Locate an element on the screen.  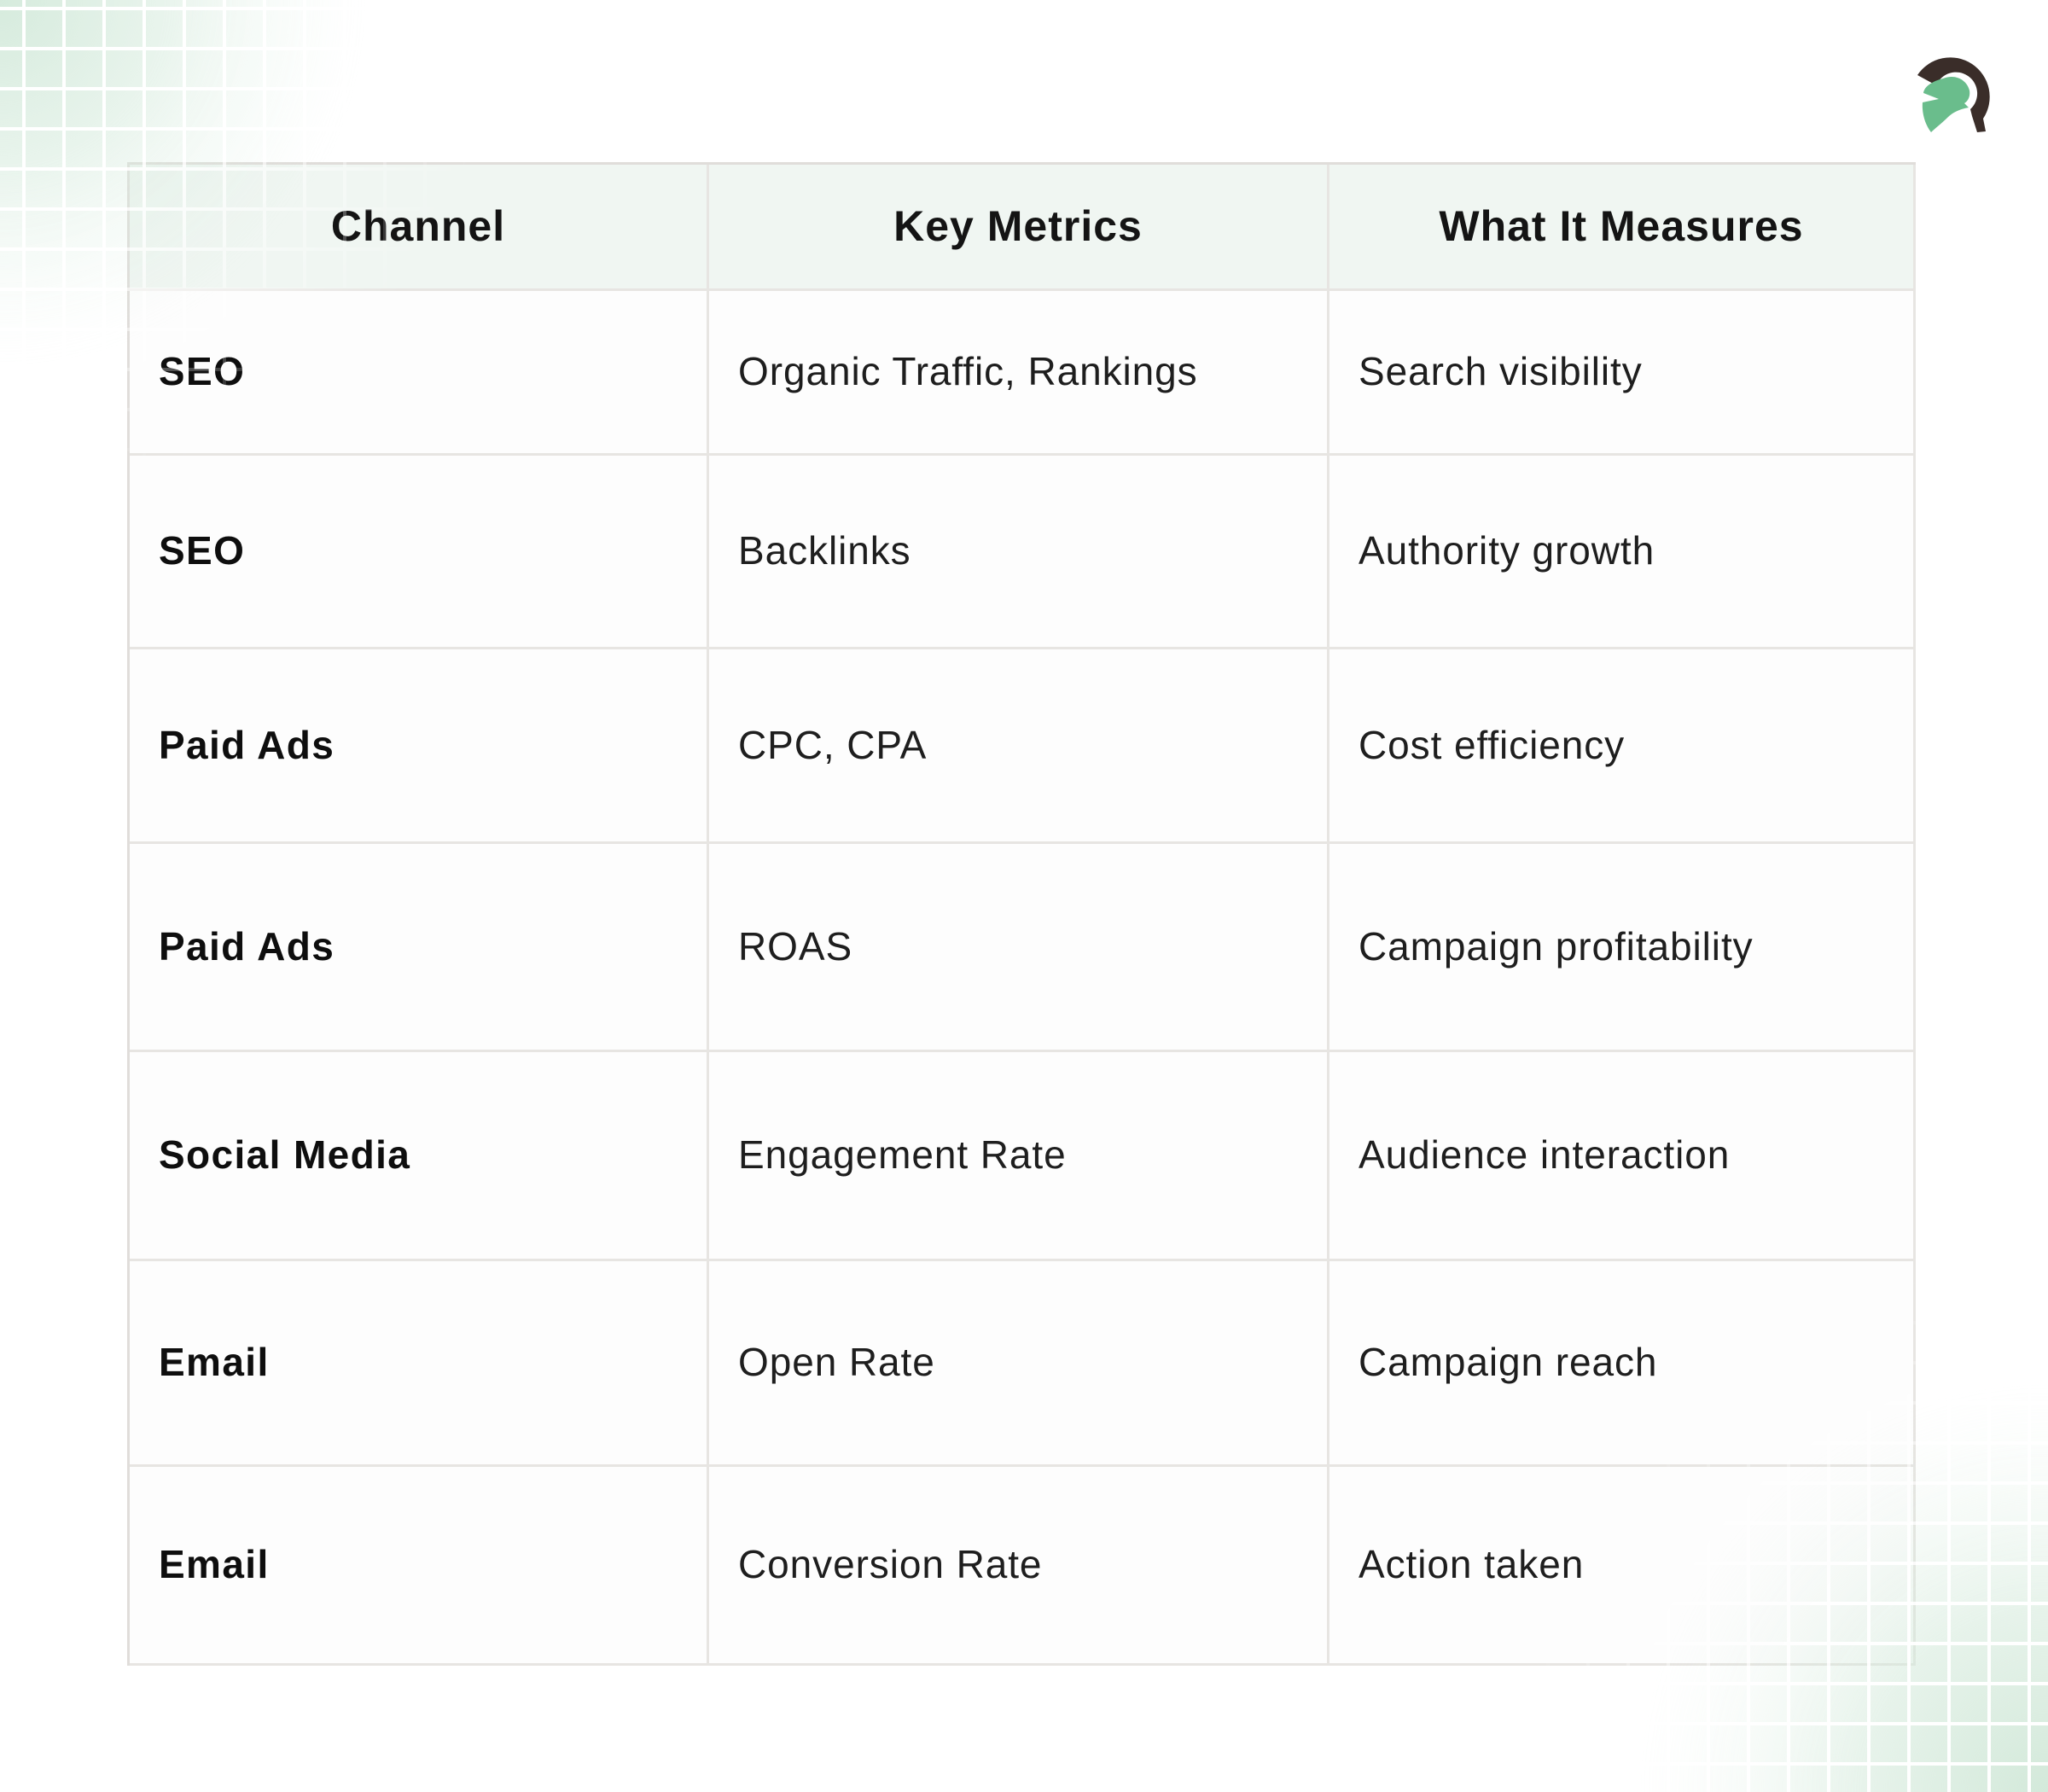
cell-metrics: CPC, CPA is located at coordinates (1019, 746).